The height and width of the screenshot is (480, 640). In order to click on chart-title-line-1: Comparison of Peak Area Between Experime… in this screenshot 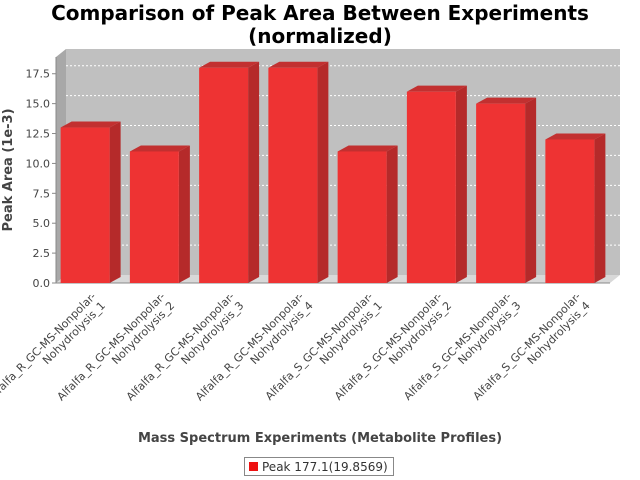, I will do `click(320, 13)`.